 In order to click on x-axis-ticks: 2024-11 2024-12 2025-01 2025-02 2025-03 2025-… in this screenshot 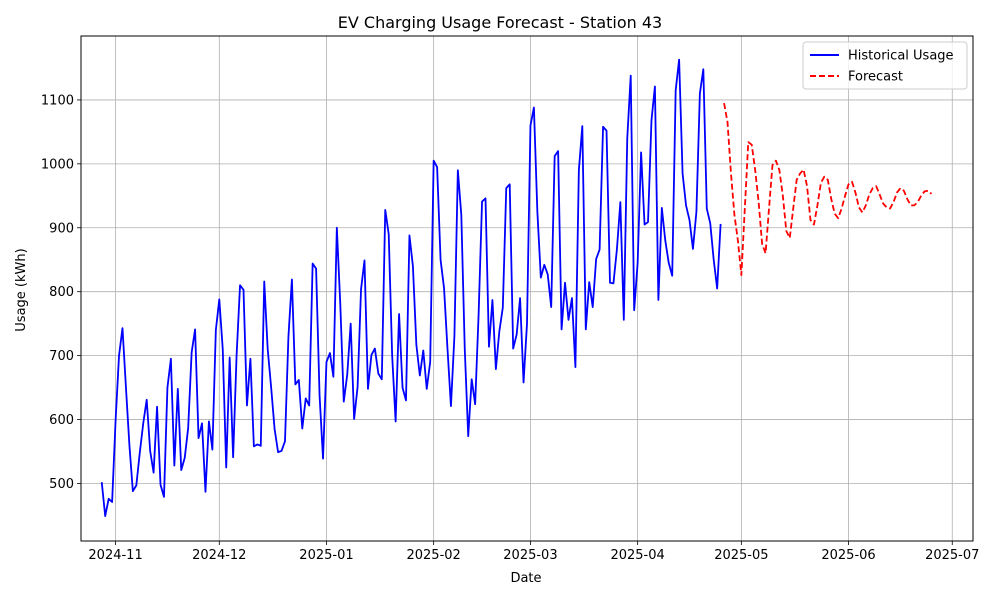, I will do `click(533, 552)`.